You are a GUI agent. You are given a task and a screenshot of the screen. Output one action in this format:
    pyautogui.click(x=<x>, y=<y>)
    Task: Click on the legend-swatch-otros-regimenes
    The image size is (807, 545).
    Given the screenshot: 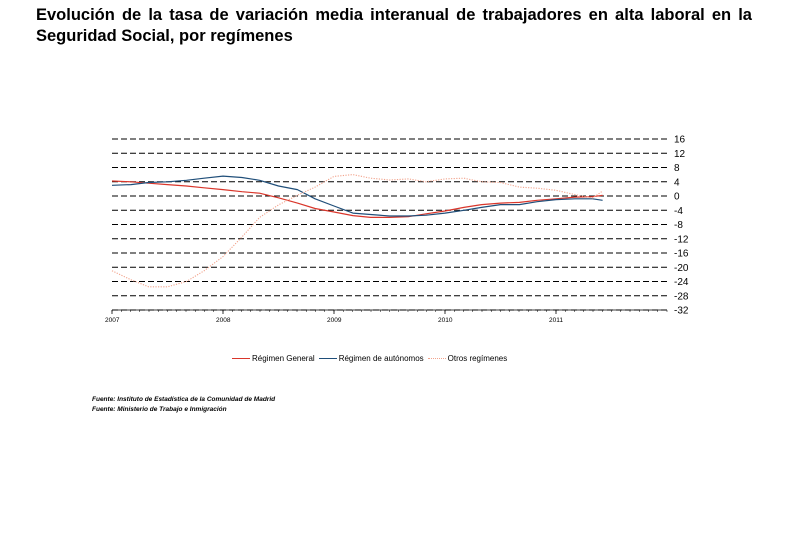 What is the action you would take?
    pyautogui.click(x=436, y=358)
    